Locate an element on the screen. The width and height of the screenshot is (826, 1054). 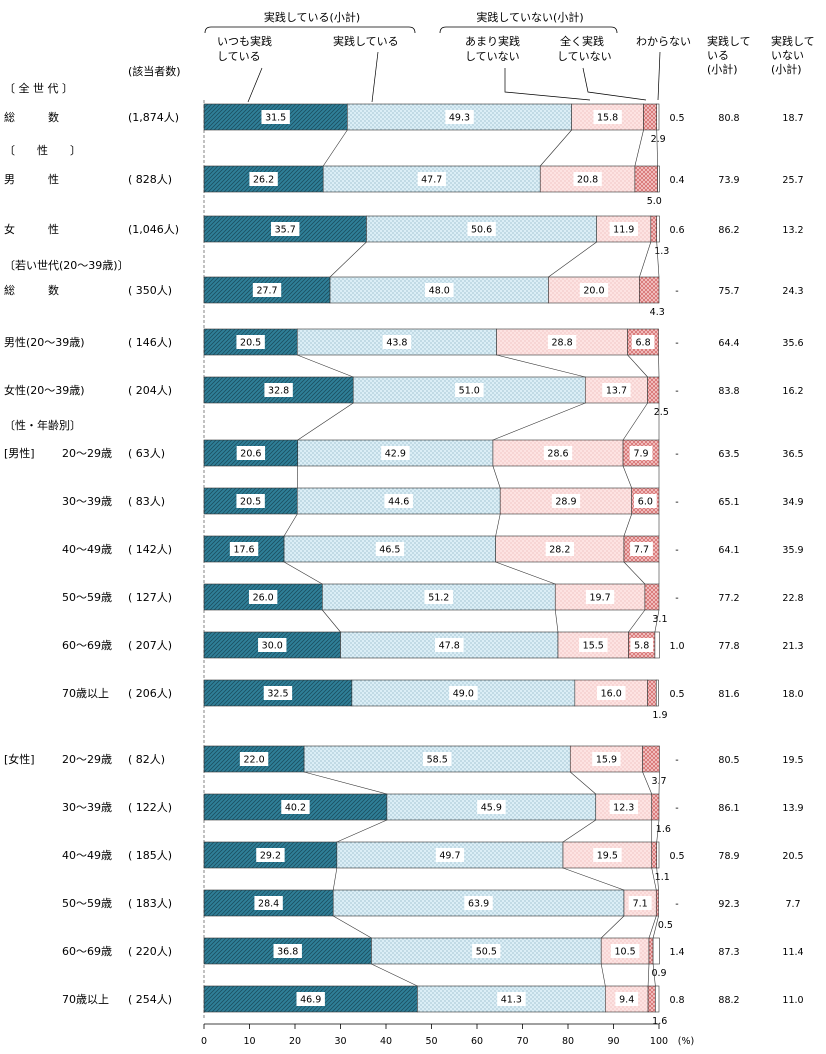
row-n: ( 82人) is located at coordinates (146, 759).